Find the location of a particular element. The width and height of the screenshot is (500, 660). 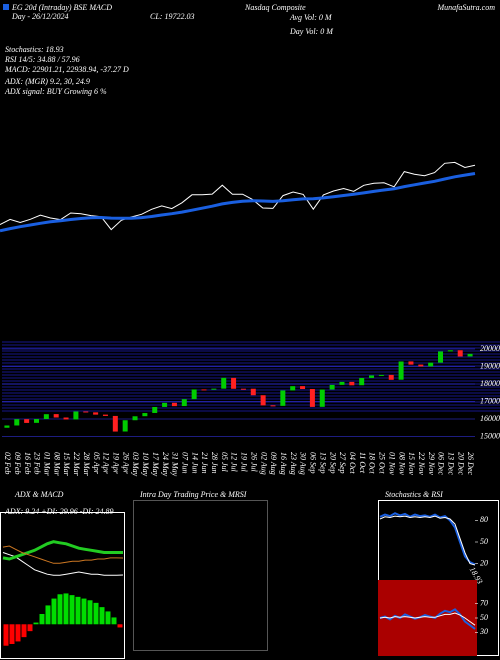

y-tick-label: 18000 is located at coordinates (490, 383).